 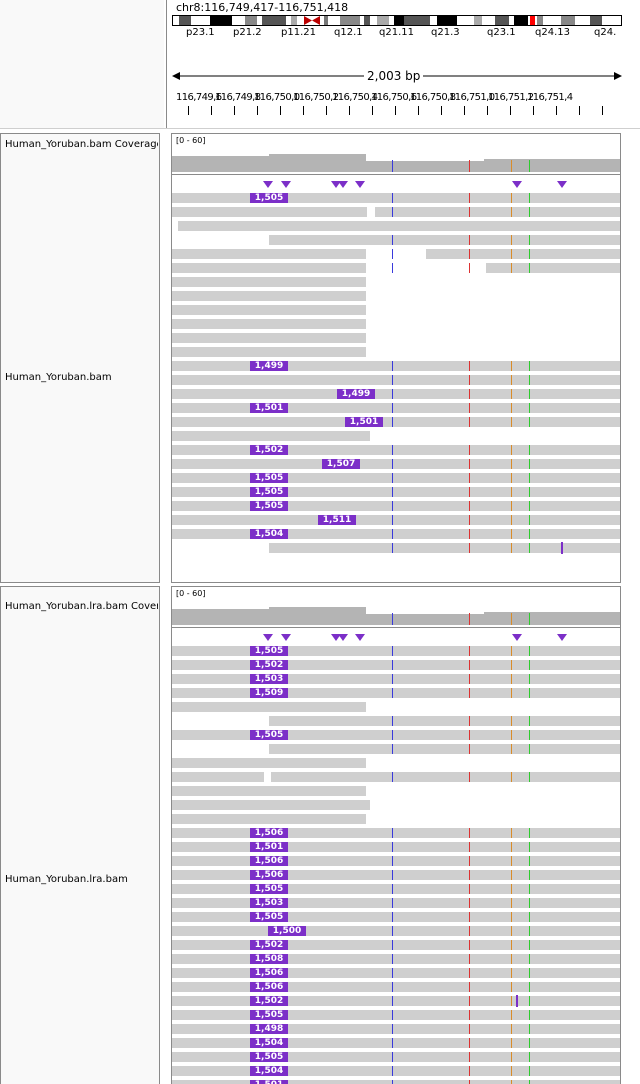 I want to click on insertion-label: 1,507, so click(x=341, y=464).